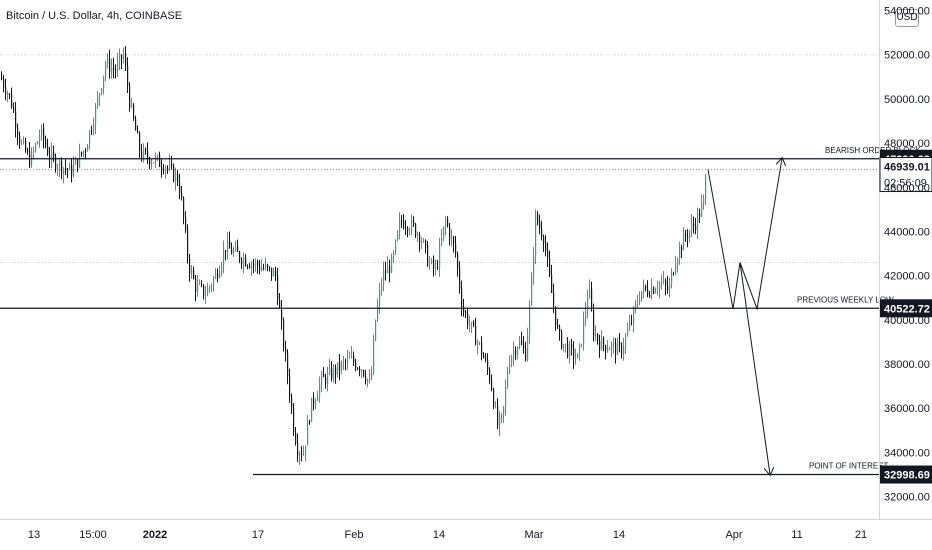 The height and width of the screenshot is (550, 932). I want to click on x-tick-label: 14, so click(619, 535).